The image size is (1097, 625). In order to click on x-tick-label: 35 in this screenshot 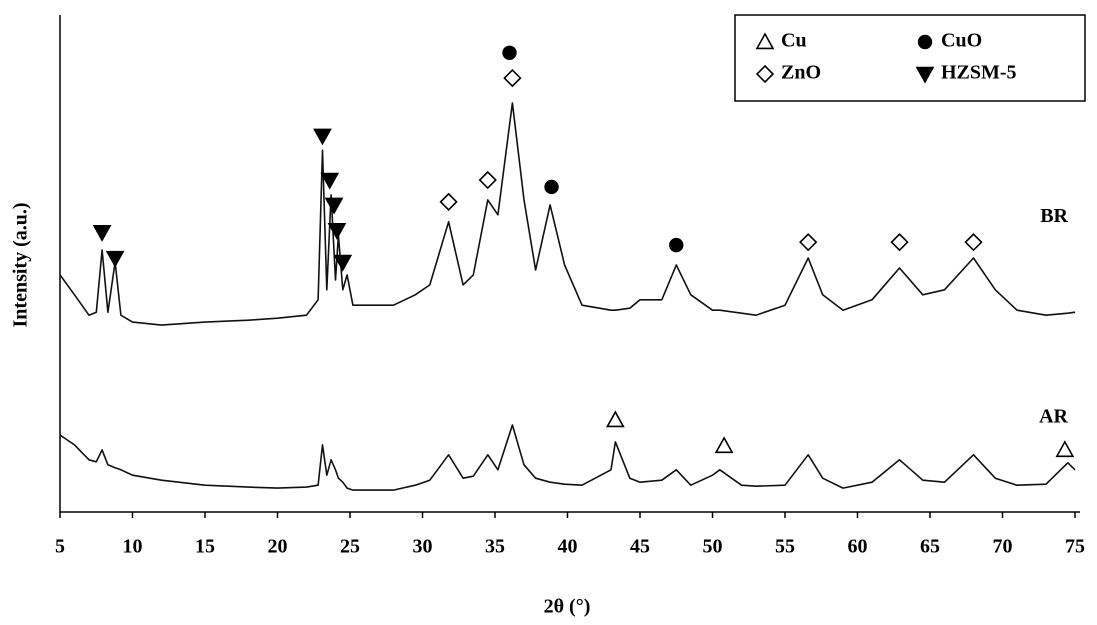, I will do `click(495, 547)`.